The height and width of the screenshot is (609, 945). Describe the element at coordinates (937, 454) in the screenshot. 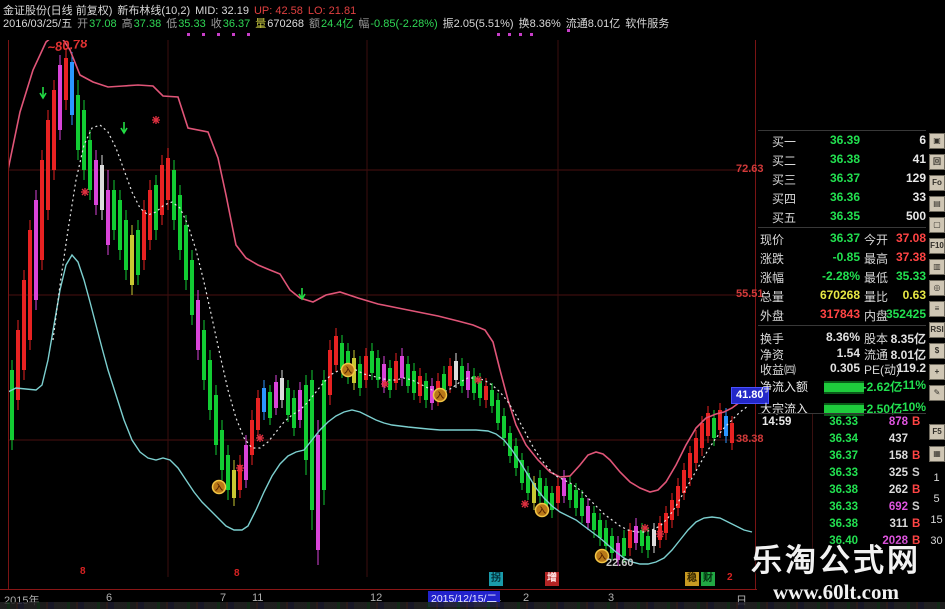

I see `tool-button-icon: ▦` at that location.